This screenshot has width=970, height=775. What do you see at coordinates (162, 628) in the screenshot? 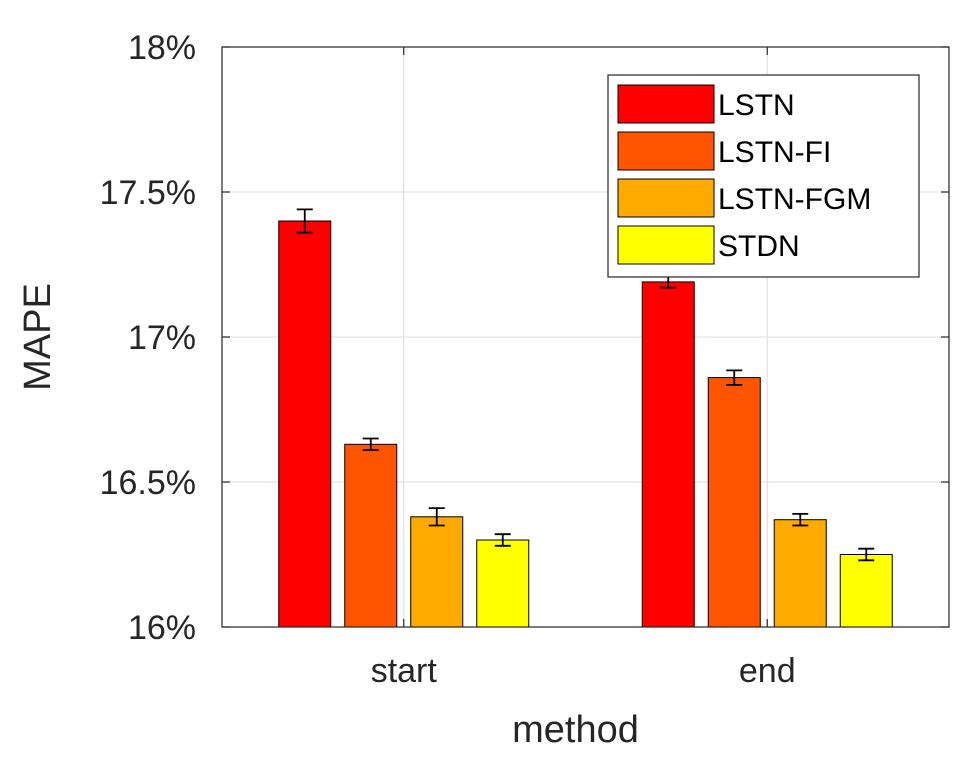
I see `y-tick-label: 16%` at bounding box center [162, 628].